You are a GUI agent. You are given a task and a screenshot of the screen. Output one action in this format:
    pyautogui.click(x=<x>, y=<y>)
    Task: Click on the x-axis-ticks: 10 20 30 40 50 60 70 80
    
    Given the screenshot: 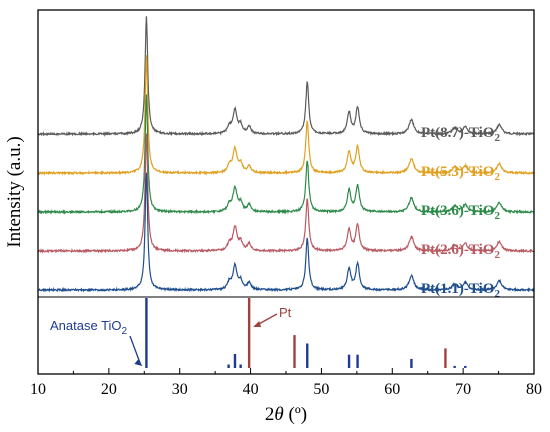 What is the action you would take?
    pyautogui.click(x=286, y=383)
    